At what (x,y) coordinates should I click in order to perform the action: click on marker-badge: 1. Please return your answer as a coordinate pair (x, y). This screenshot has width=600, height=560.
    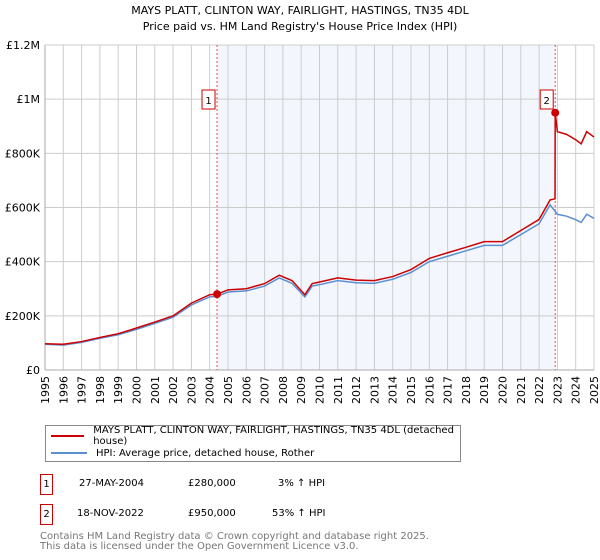
    Looking at the image, I should click on (46, 484).